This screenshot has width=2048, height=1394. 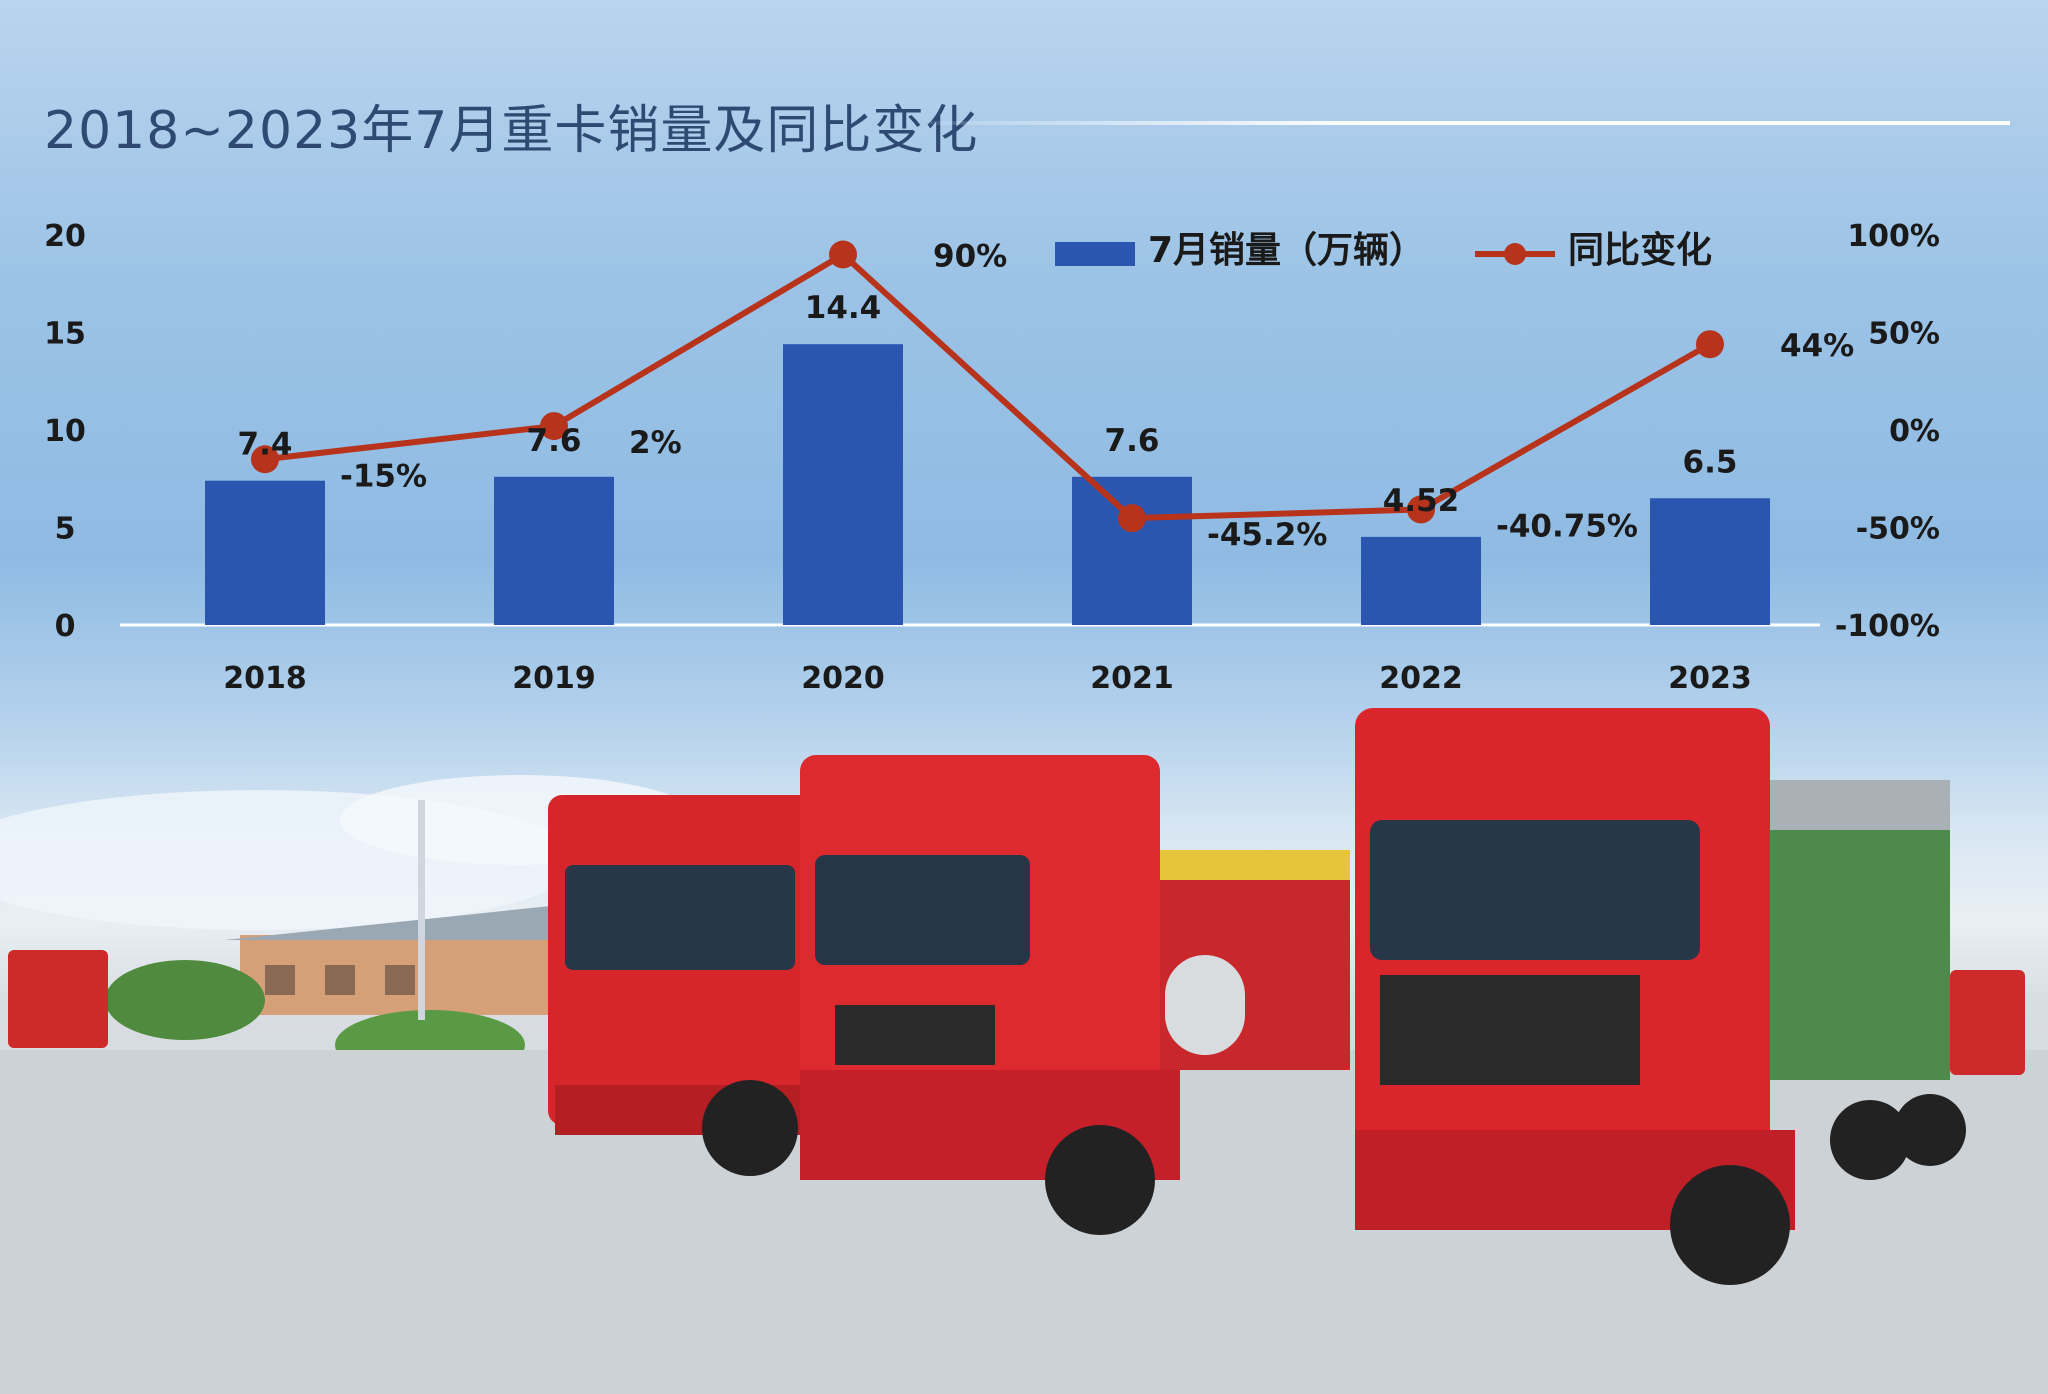 What do you see at coordinates (265, 678) in the screenshot?
I see `x-tick-label: 2018` at bounding box center [265, 678].